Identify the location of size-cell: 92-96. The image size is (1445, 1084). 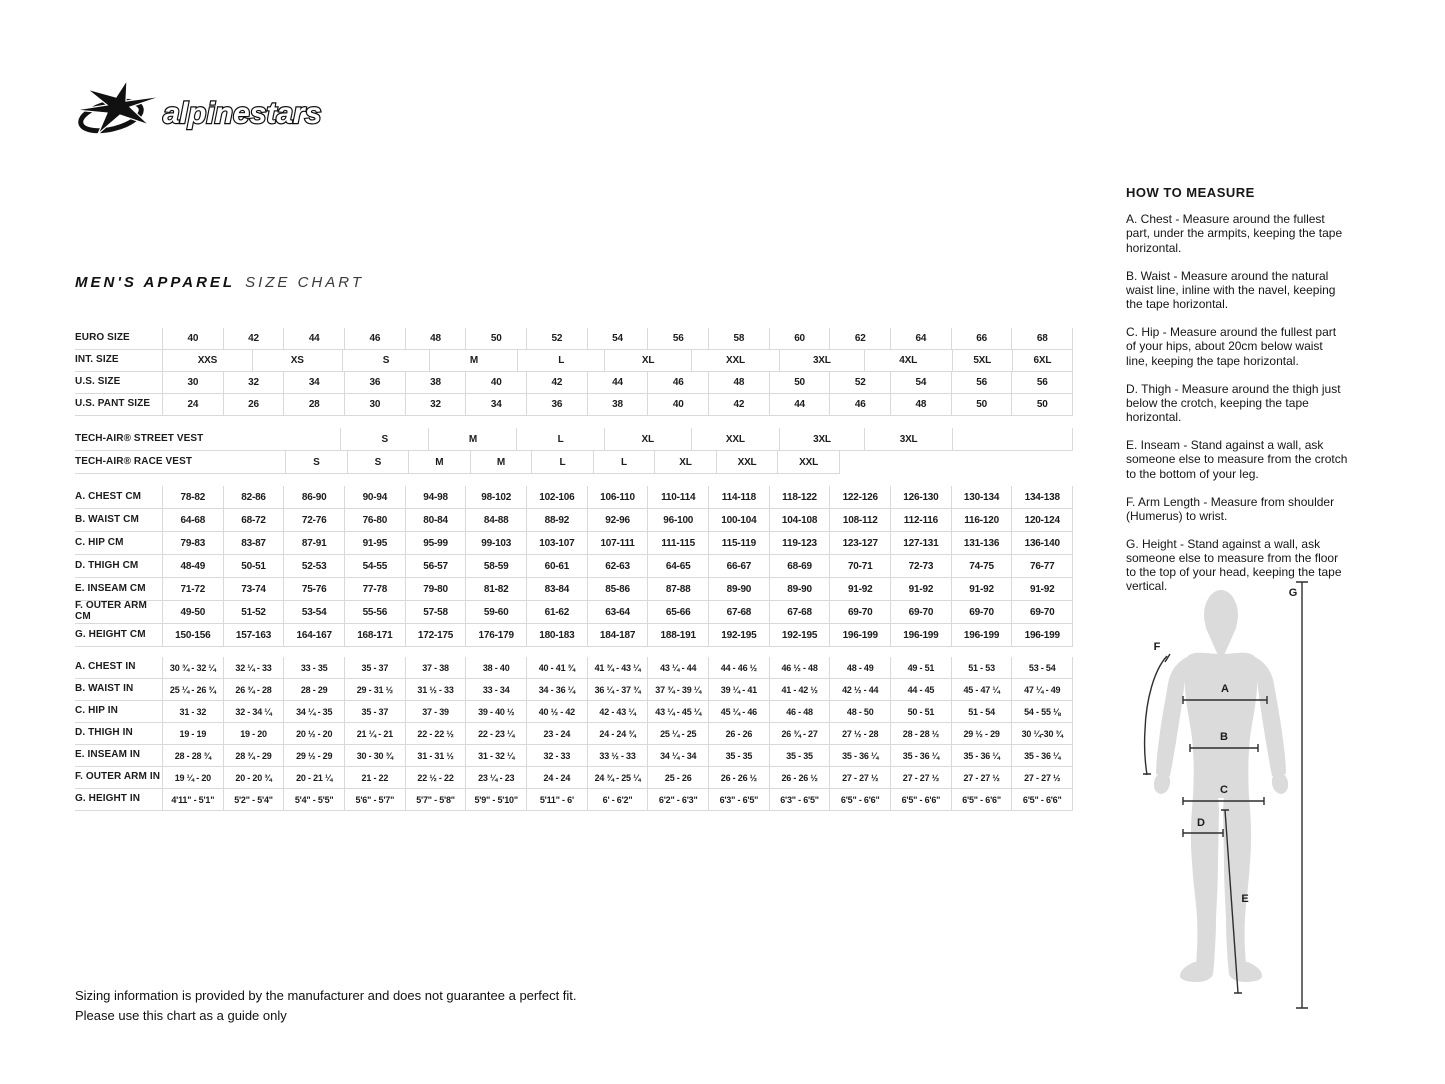
(617, 520).